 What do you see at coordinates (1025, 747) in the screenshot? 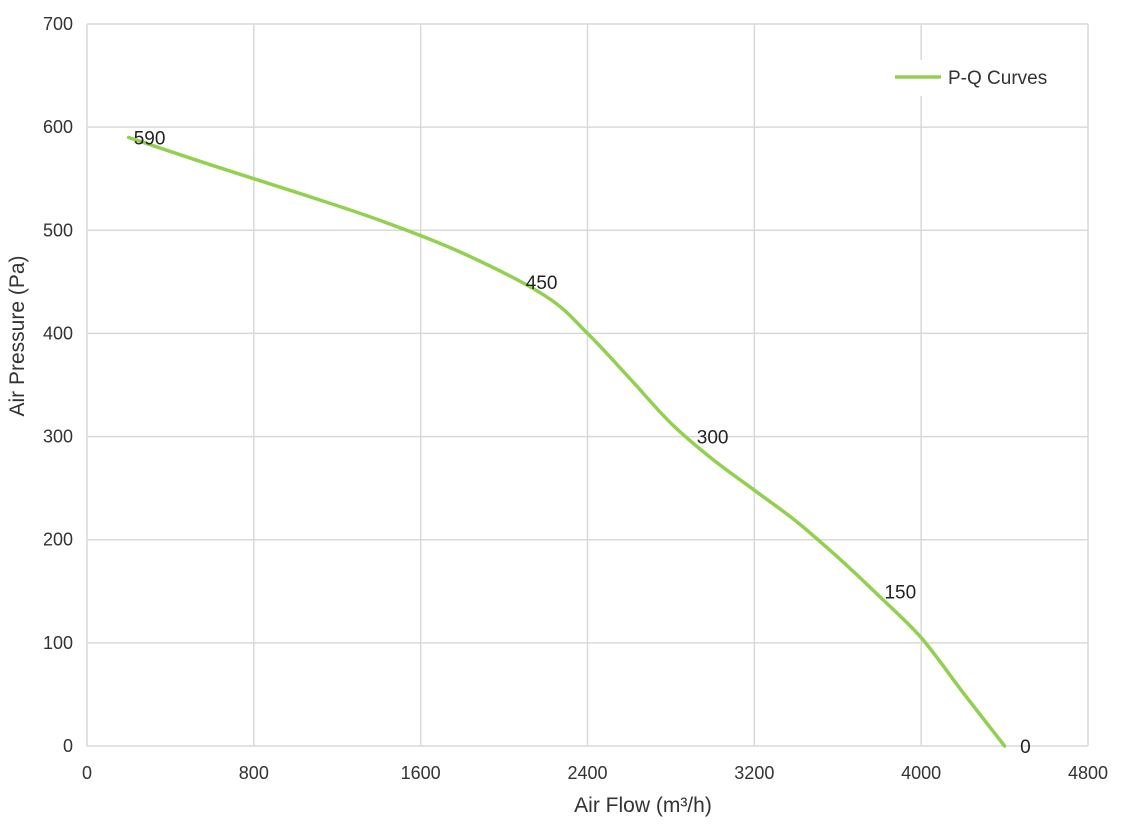
I see `data-label: 0` at bounding box center [1025, 747].